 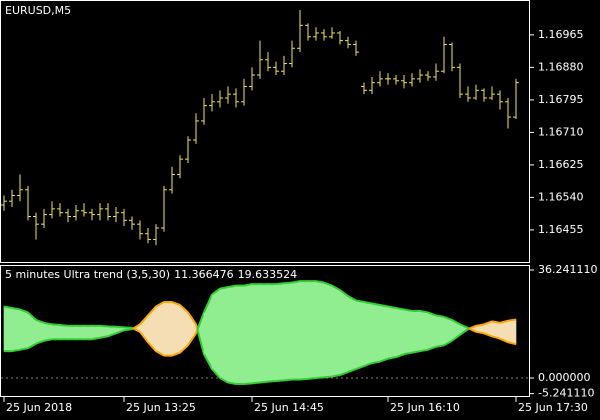 I want to click on x-tick-label: 25 Jun 17:30, so click(x=553, y=407).